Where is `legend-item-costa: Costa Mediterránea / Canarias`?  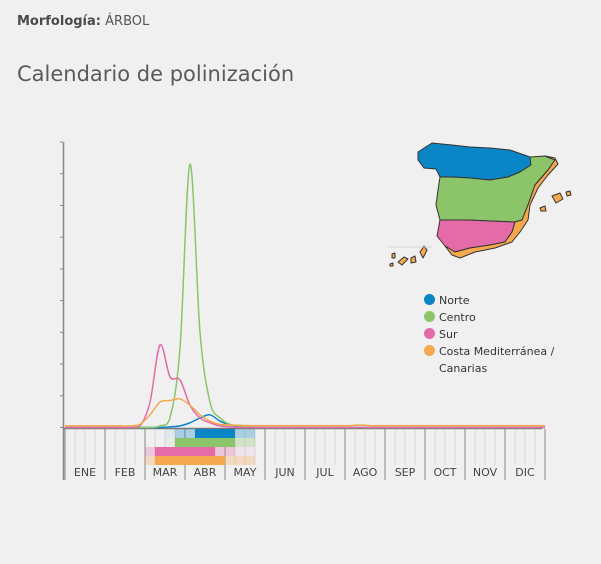 legend-item-costa: Costa Mediterránea / Canarias is located at coordinates (496, 360).